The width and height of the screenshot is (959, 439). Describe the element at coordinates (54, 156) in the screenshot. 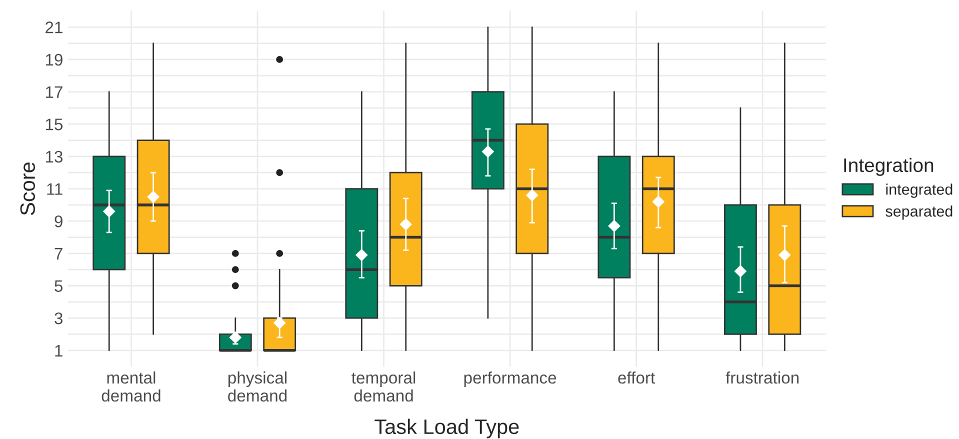

I see `y-tick-label: 13` at that location.